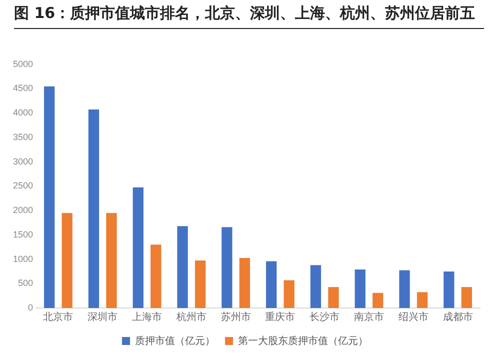 This screenshot has height=362, width=500. Describe the element at coordinates (235, 316) in the screenshot. I see `x-tick-label: 苏州市` at that location.